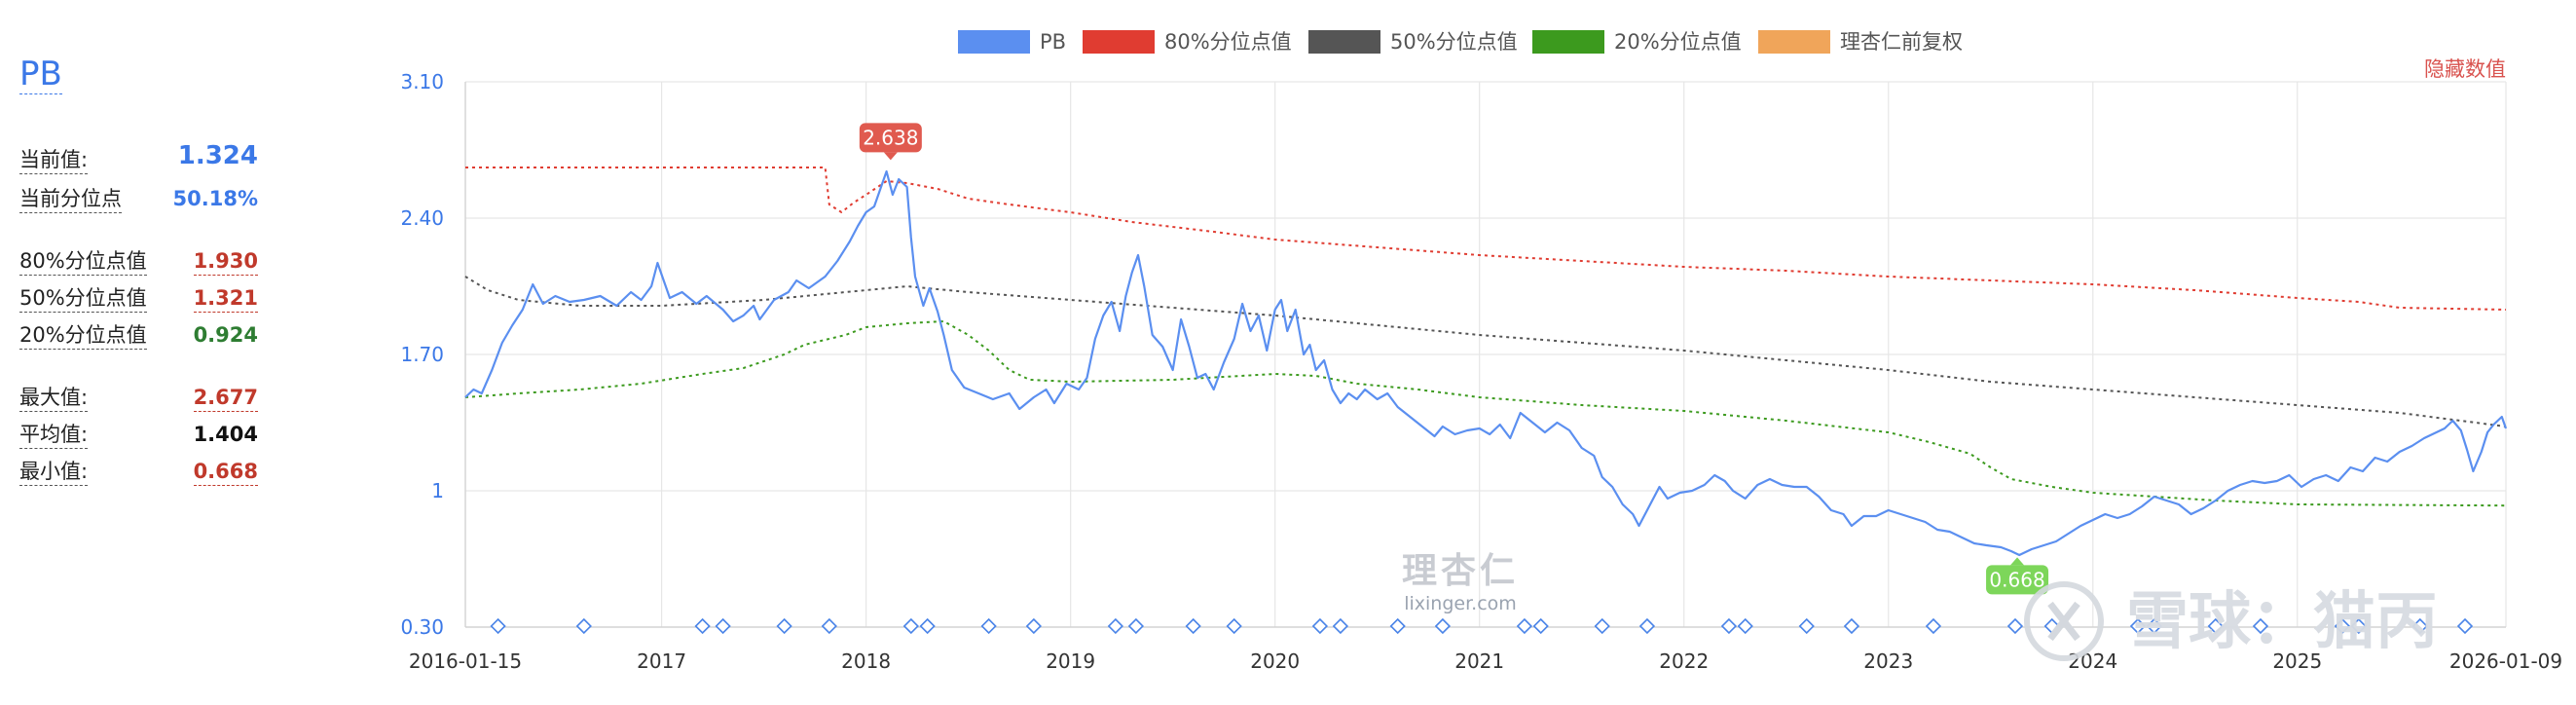 The height and width of the screenshot is (705, 2576). Describe the element at coordinates (1070, 661) in the screenshot. I see `x-tick-label: 2019` at that location.